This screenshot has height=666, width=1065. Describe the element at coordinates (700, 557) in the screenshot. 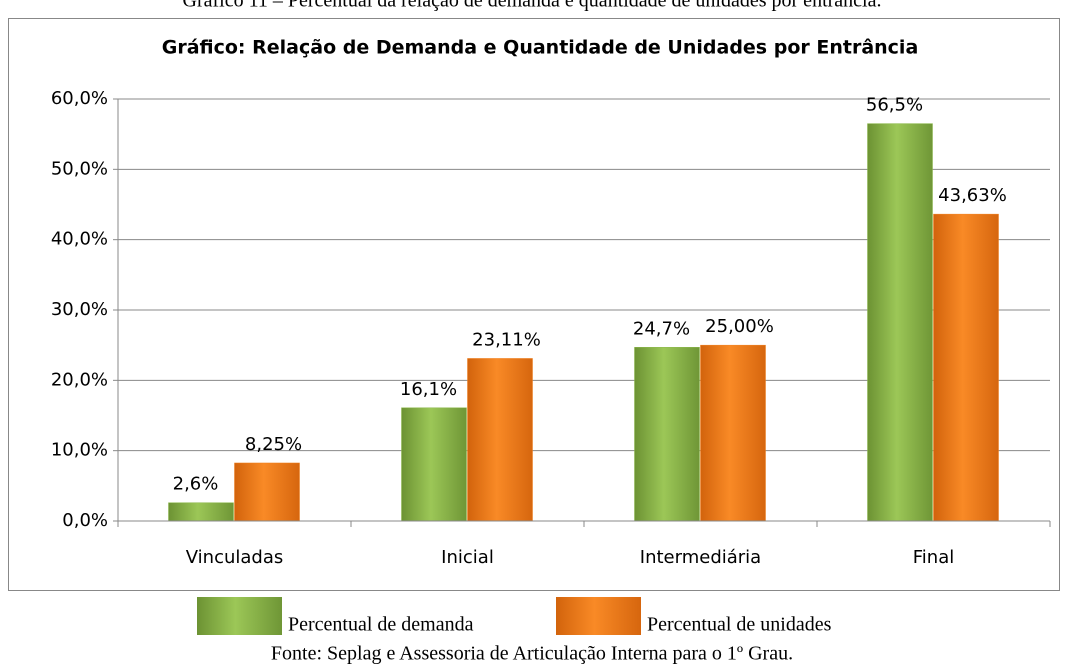

I see `x-tick-label: Intermediária` at that location.